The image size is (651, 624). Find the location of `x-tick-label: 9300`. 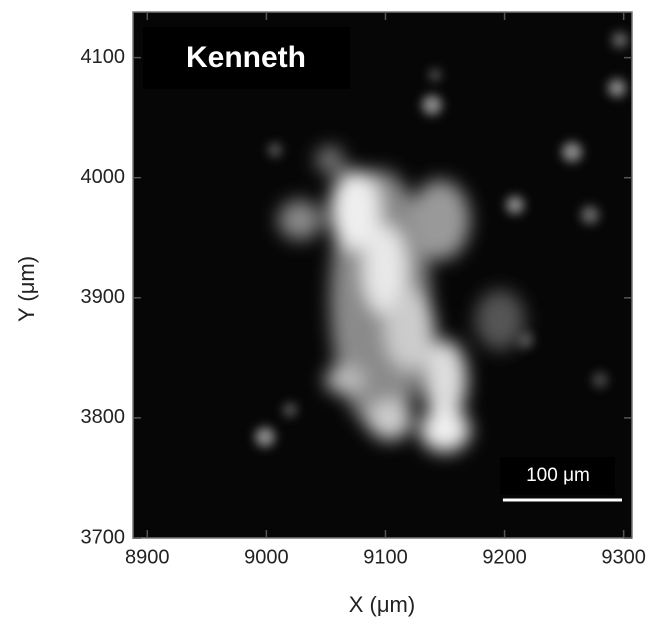

x-tick-label: 9300 is located at coordinates (623, 557).